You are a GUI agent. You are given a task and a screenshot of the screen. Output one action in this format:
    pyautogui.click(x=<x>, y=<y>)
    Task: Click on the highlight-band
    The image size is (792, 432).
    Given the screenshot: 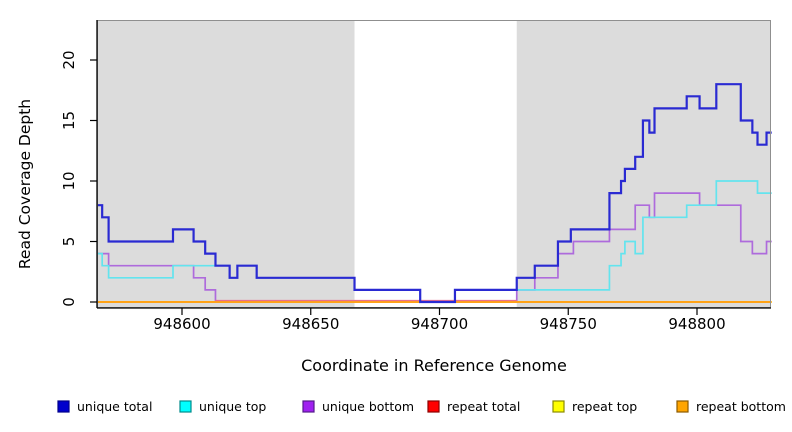 What is the action you would take?
    pyautogui.click(x=435, y=164)
    